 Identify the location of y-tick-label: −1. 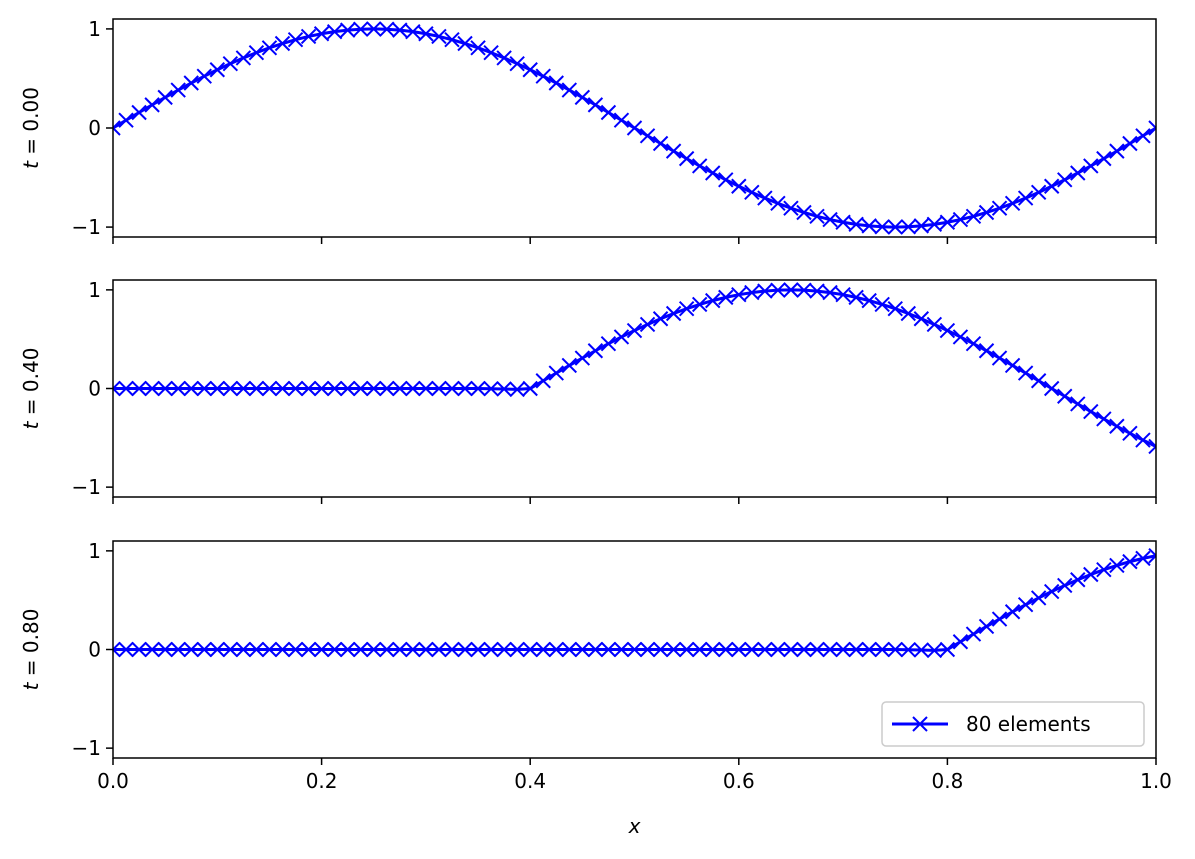
(86, 227).